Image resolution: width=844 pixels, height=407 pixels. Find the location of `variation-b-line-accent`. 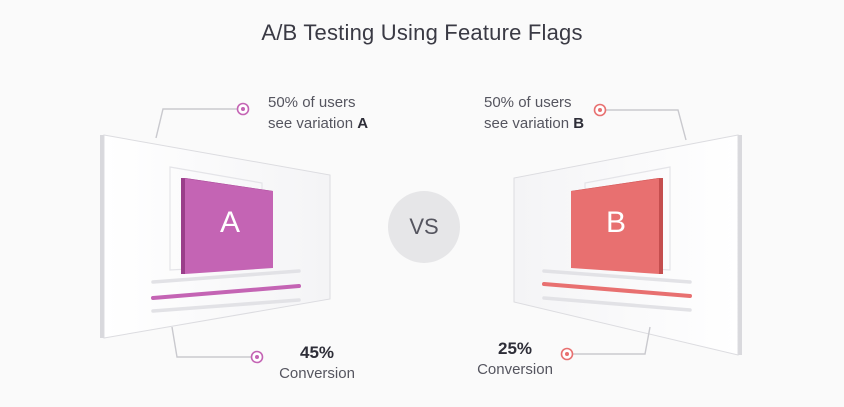

variation-b-line-accent is located at coordinates (617, 290).